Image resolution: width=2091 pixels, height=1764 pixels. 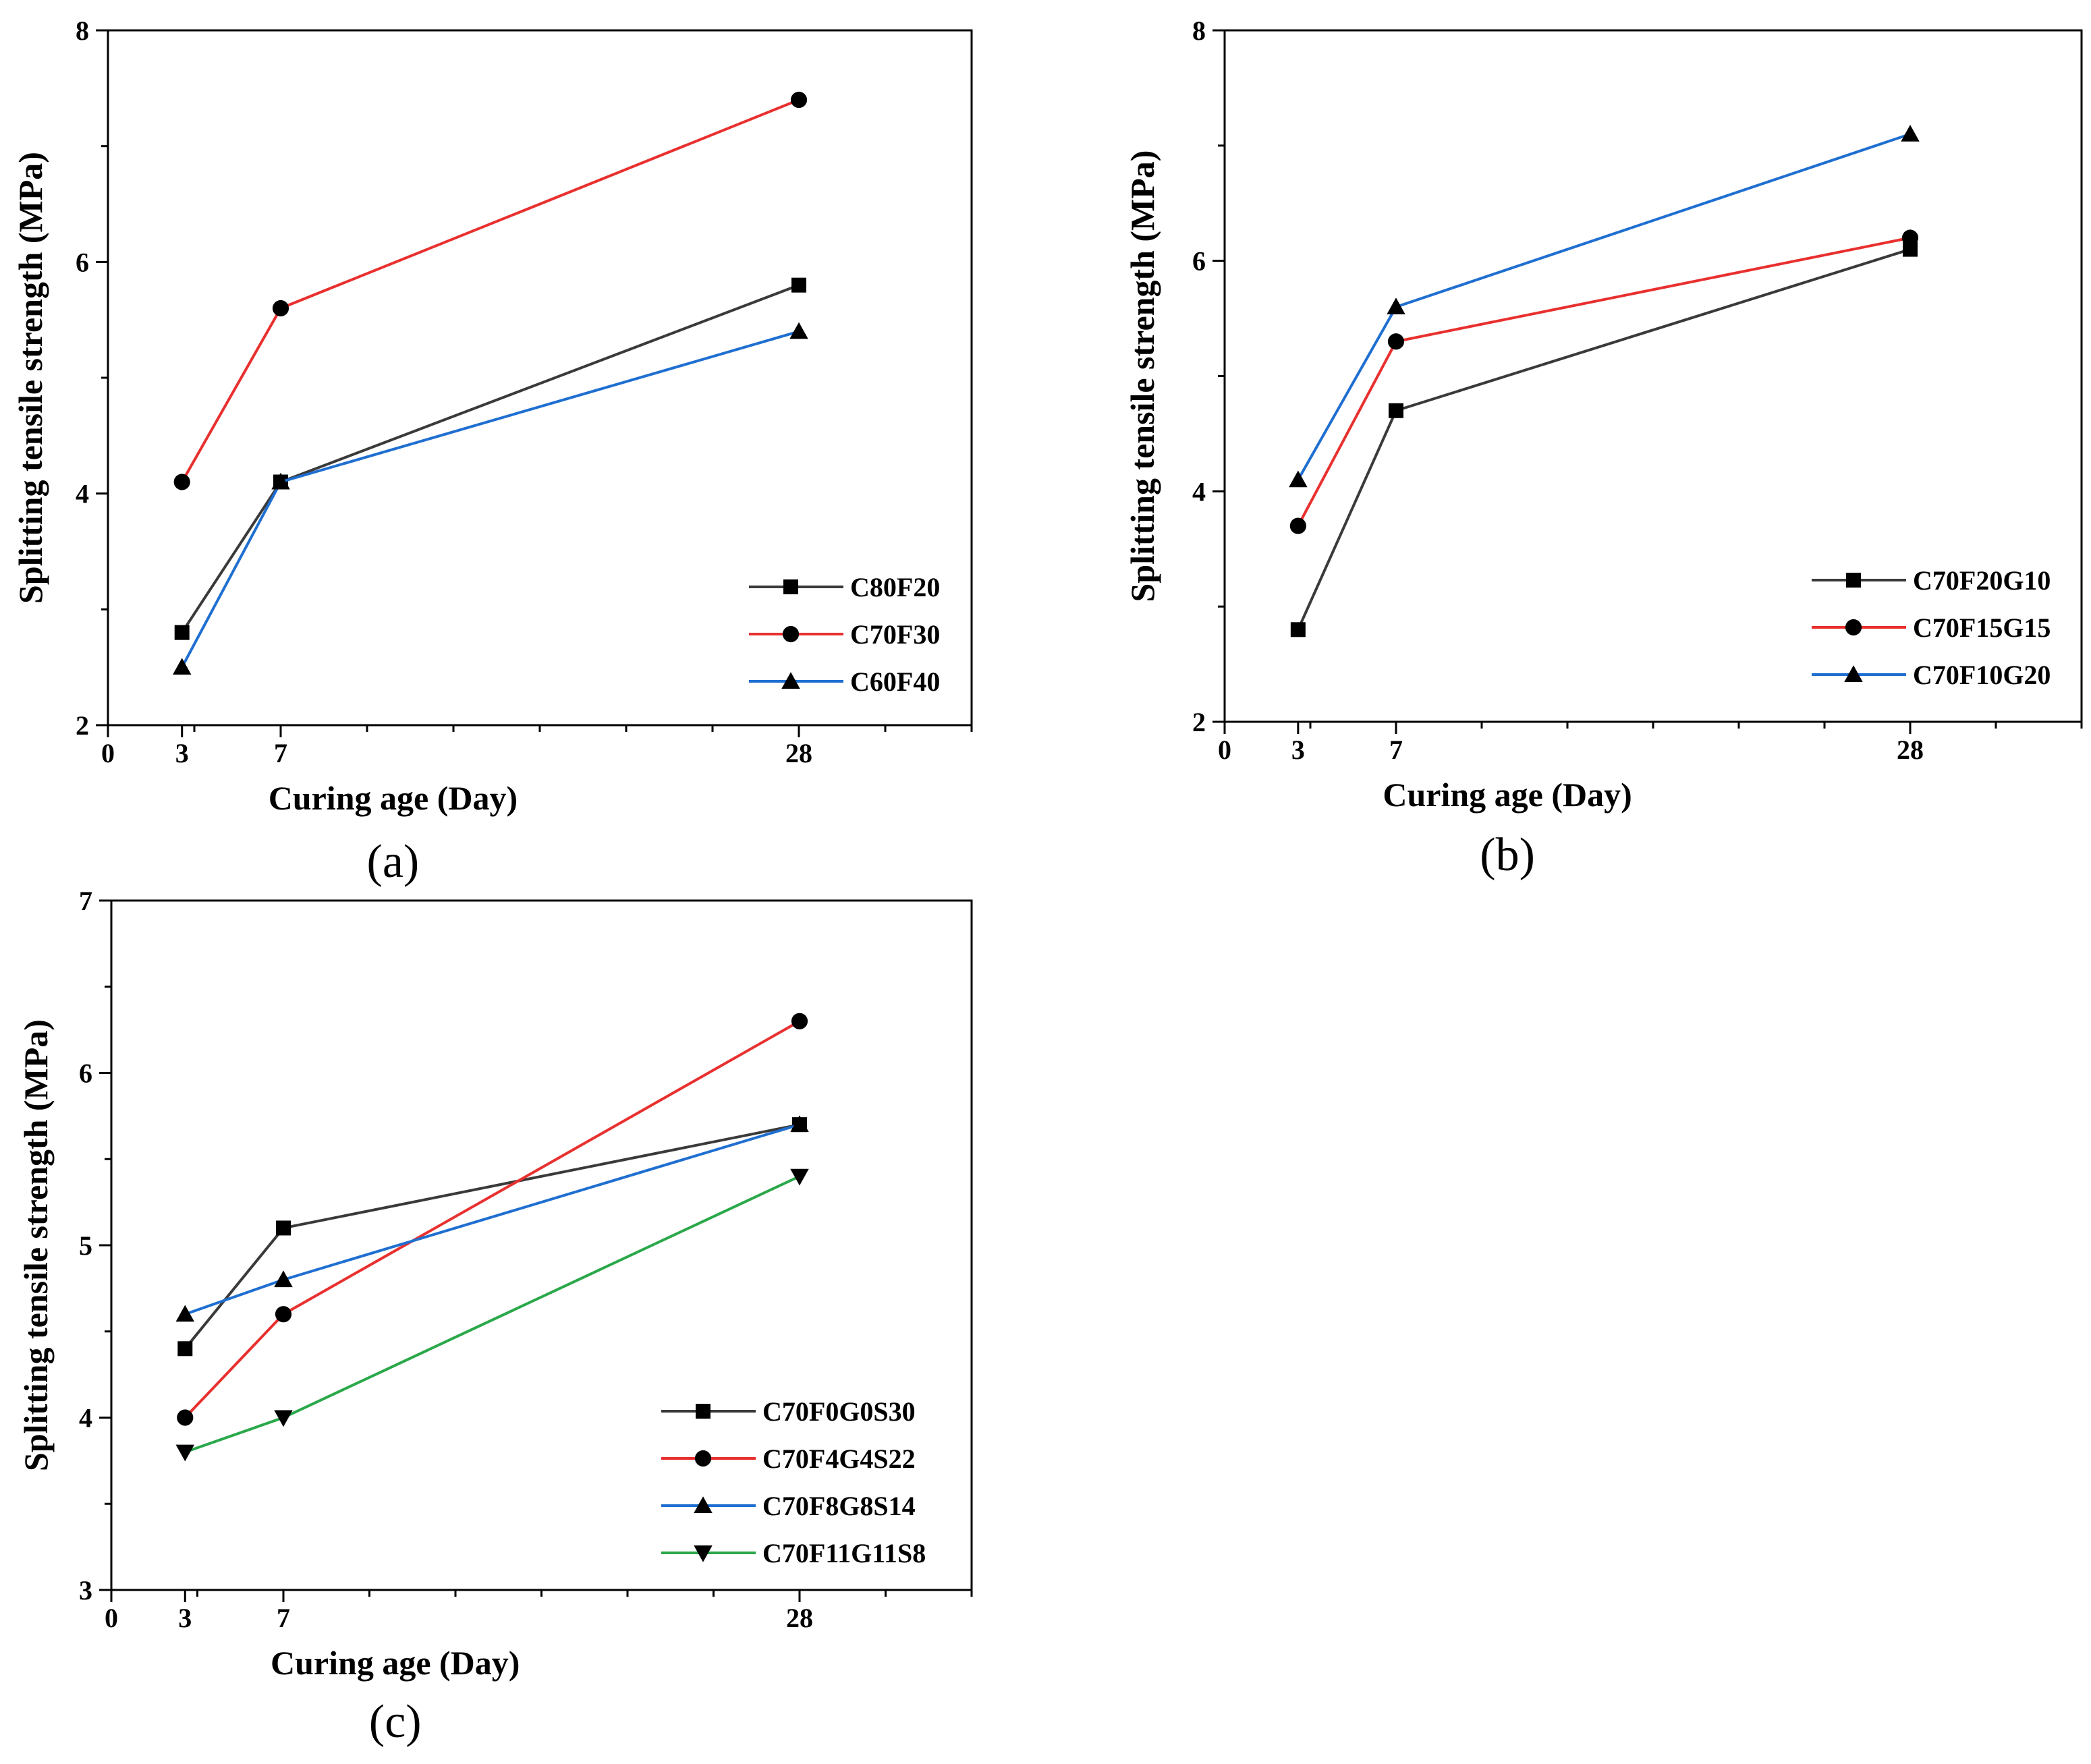 What do you see at coordinates (1982, 675) in the screenshot?
I see `legend-label: C70F10G20` at bounding box center [1982, 675].